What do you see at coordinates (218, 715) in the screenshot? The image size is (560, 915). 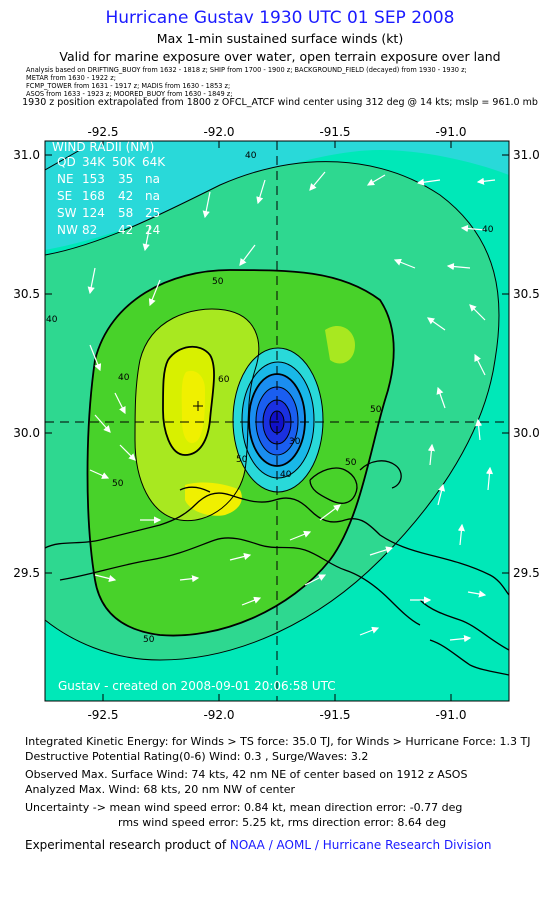 I see `lon-tick-label-bottom: -92.0` at bounding box center [218, 715].